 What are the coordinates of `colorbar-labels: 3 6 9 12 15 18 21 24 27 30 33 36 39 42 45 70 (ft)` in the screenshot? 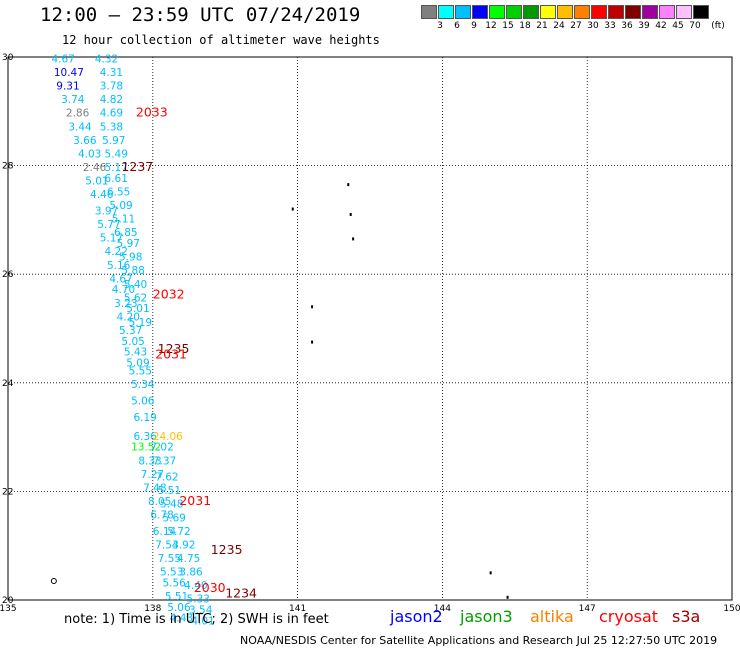 It's located at (579, 27).